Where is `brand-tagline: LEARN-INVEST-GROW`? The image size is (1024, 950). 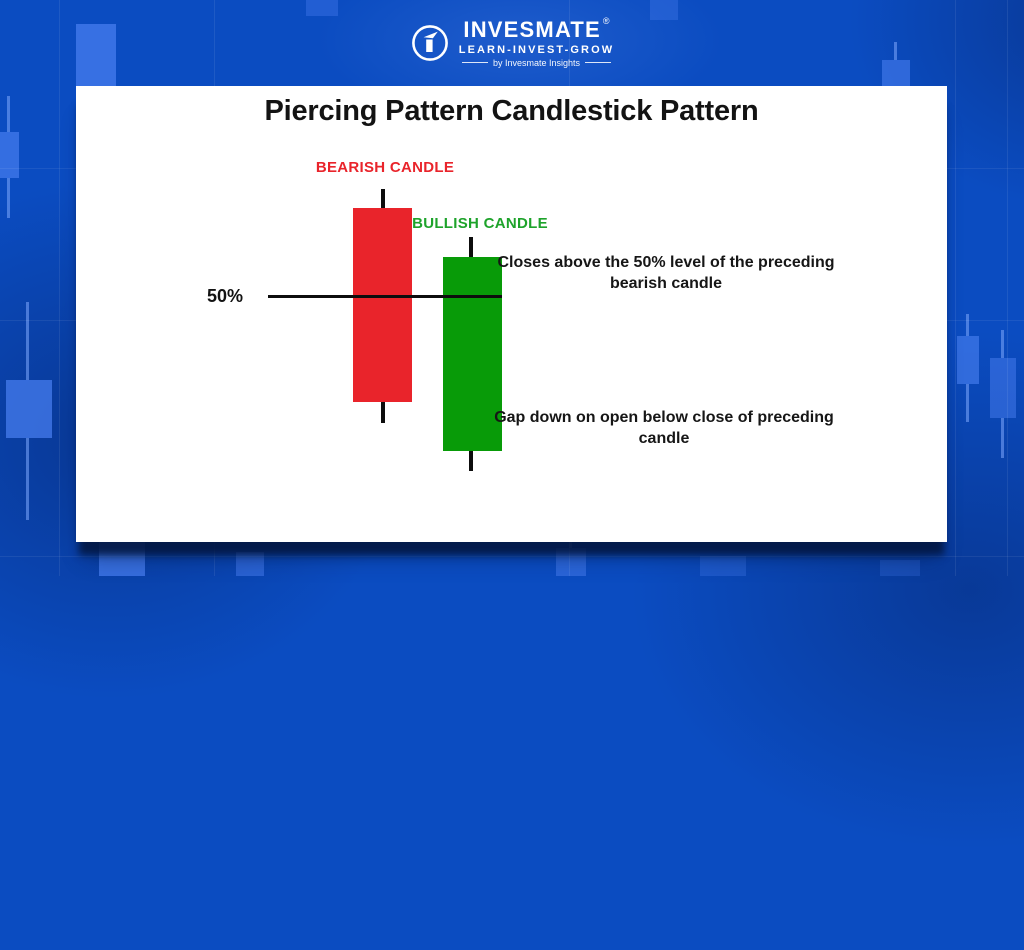 brand-tagline: LEARN-INVEST-GROW is located at coordinates (536, 49).